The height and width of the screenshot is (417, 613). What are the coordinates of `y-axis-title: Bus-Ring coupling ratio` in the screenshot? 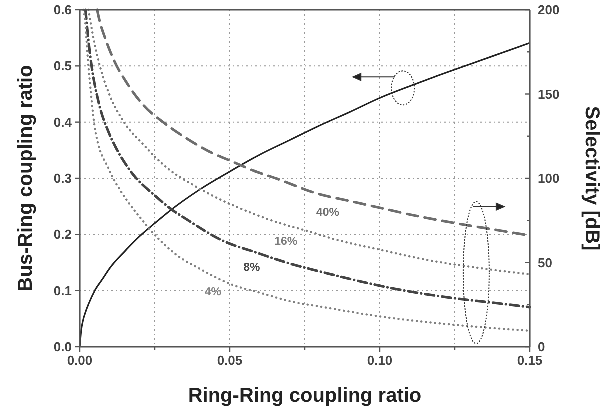 It's located at (26, 178).